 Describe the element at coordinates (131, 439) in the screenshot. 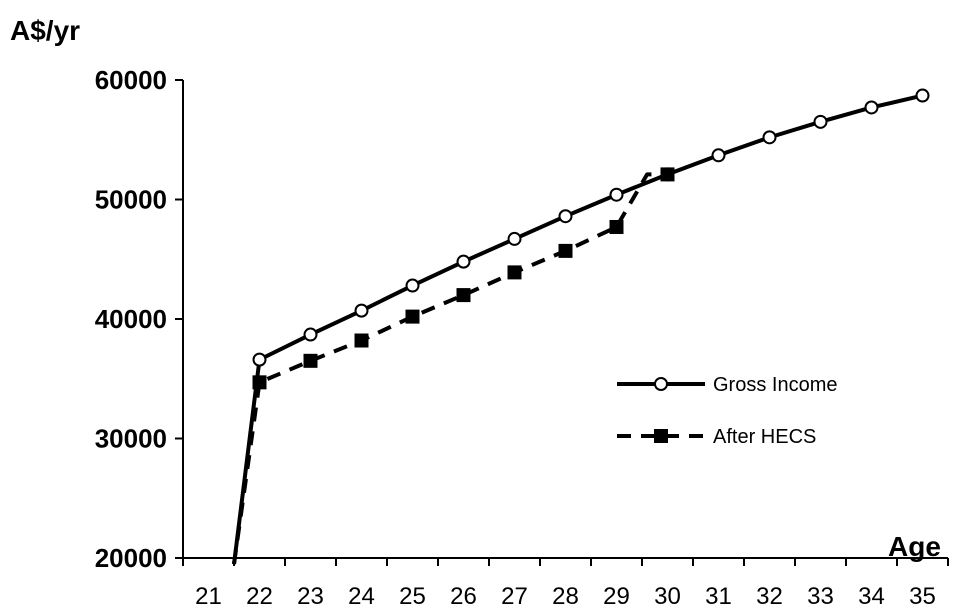

I see `y-tick-label: 30000` at that location.